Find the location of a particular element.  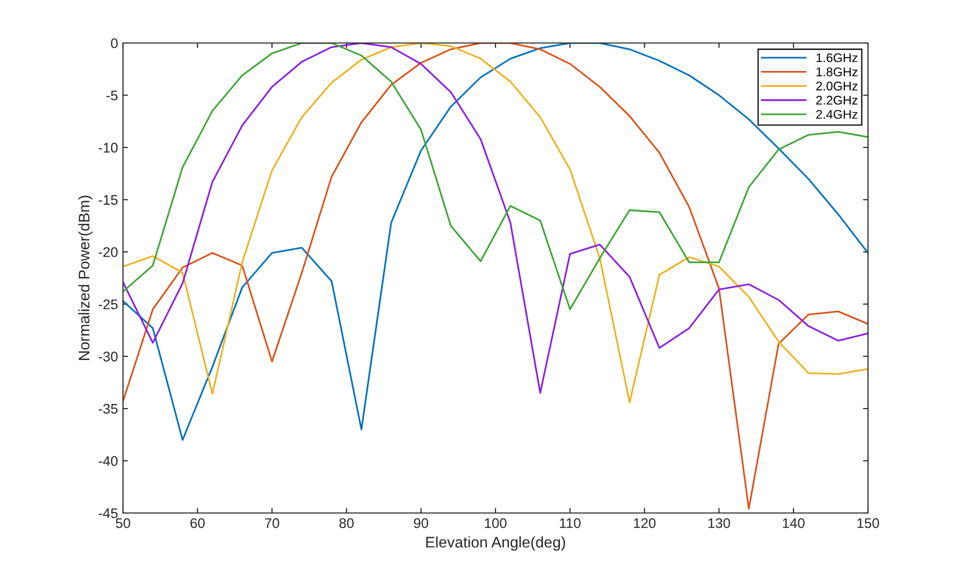

x-axis-title: Elevation Angle(deg) is located at coordinates (496, 543).